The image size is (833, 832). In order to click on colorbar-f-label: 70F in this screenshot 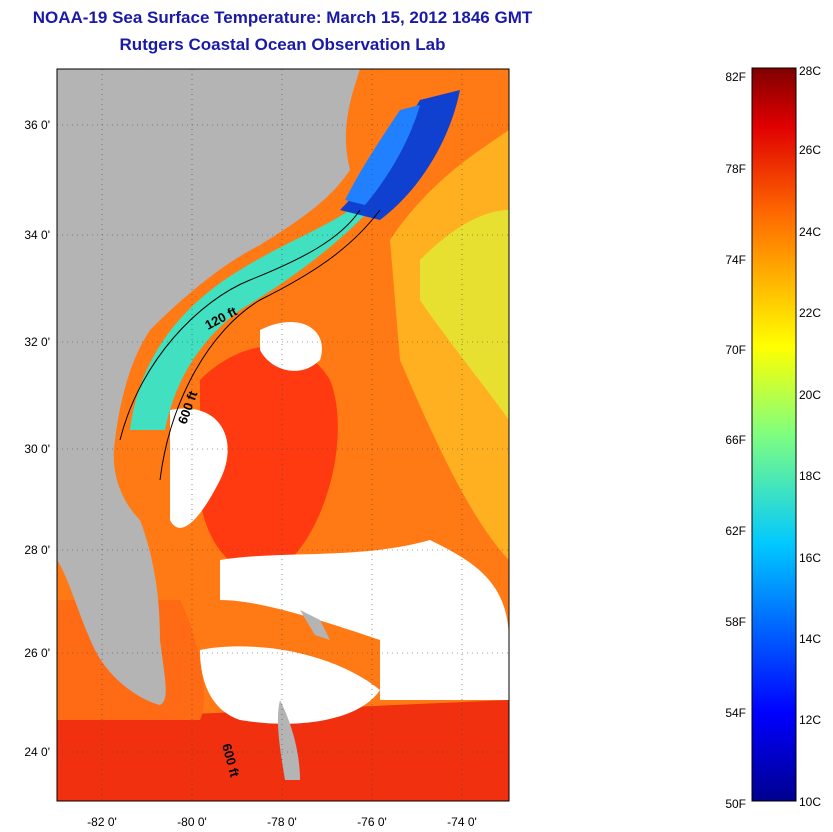, I will do `click(735, 350)`.